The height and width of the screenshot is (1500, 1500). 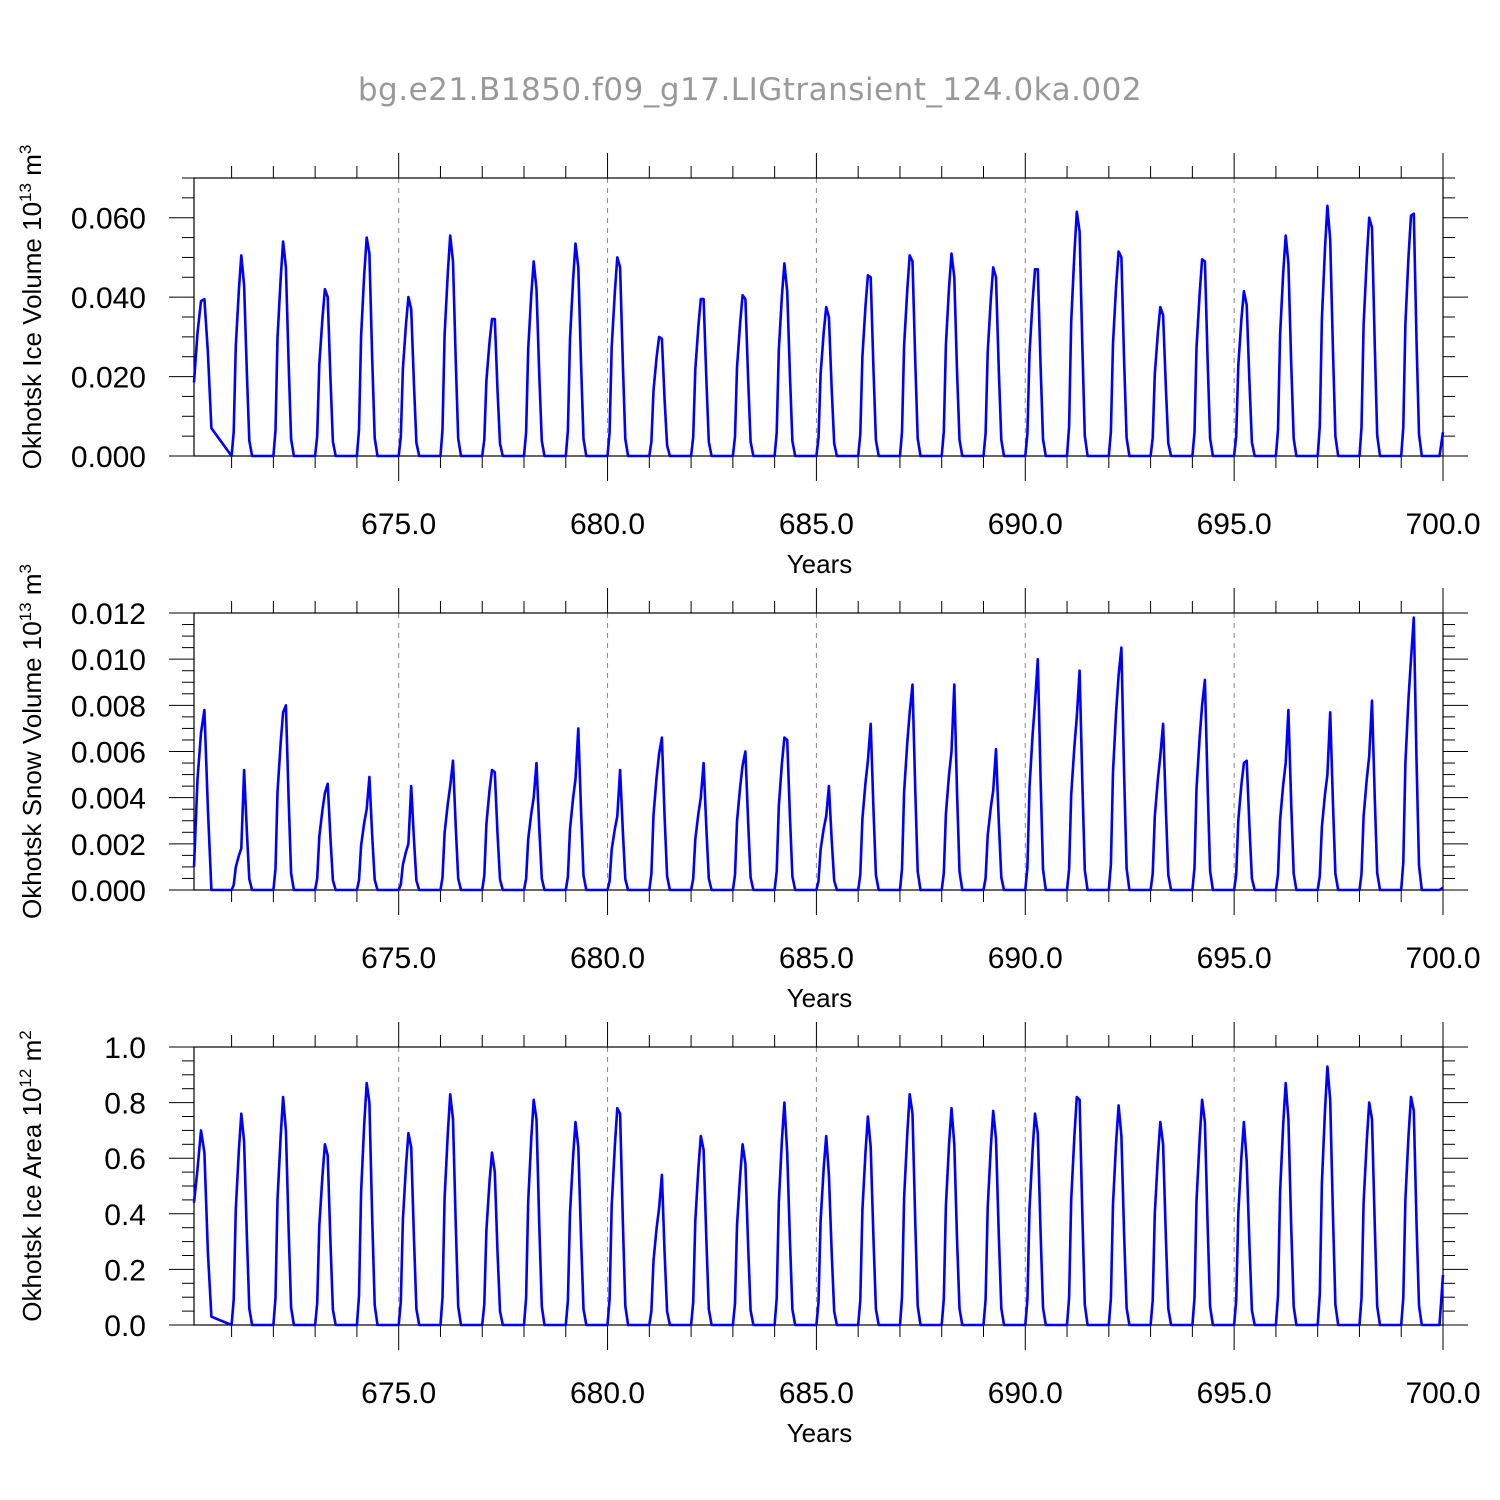 I want to click on y-tick-label: 0.4, so click(x=125, y=1215).